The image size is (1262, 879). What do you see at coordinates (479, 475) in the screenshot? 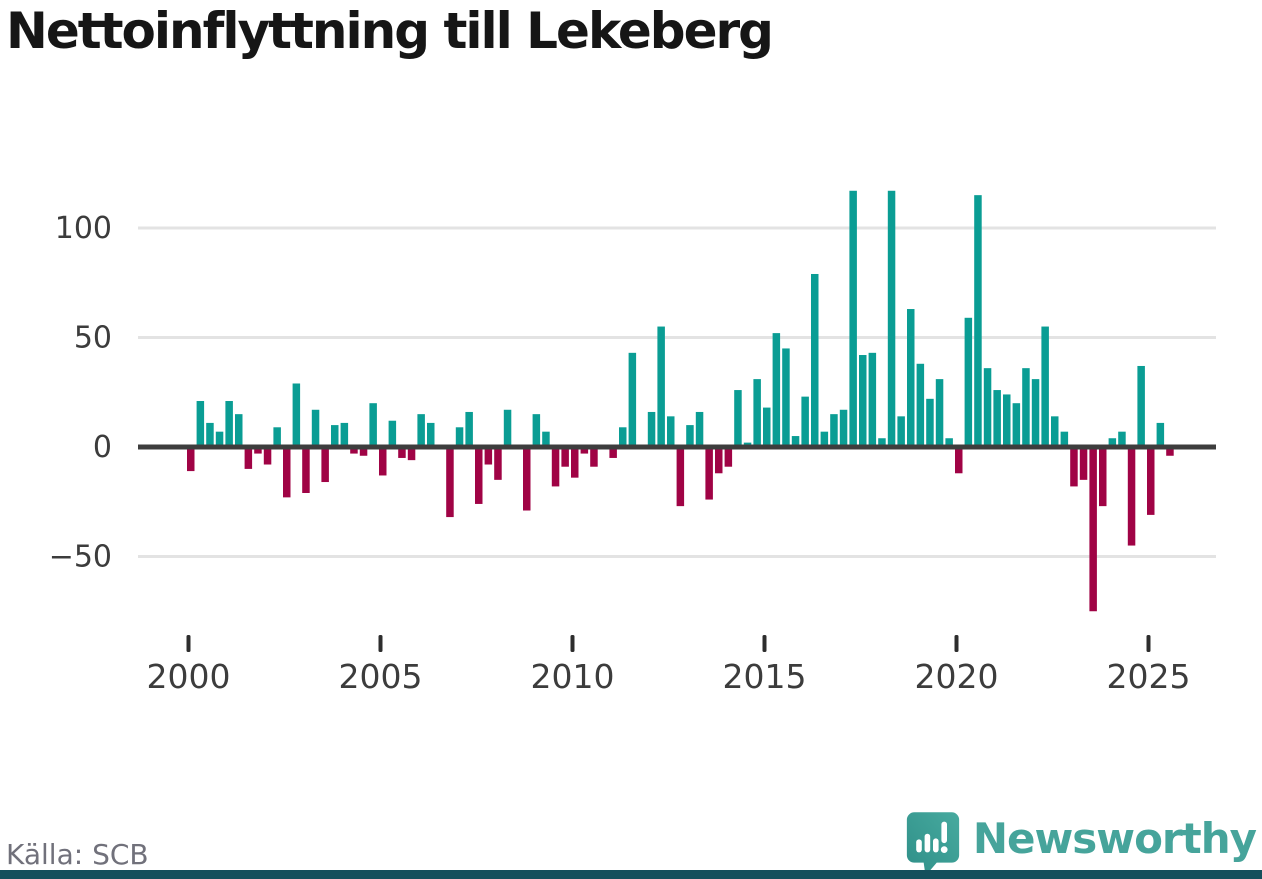
I see `bar-2007Q3` at bounding box center [479, 475].